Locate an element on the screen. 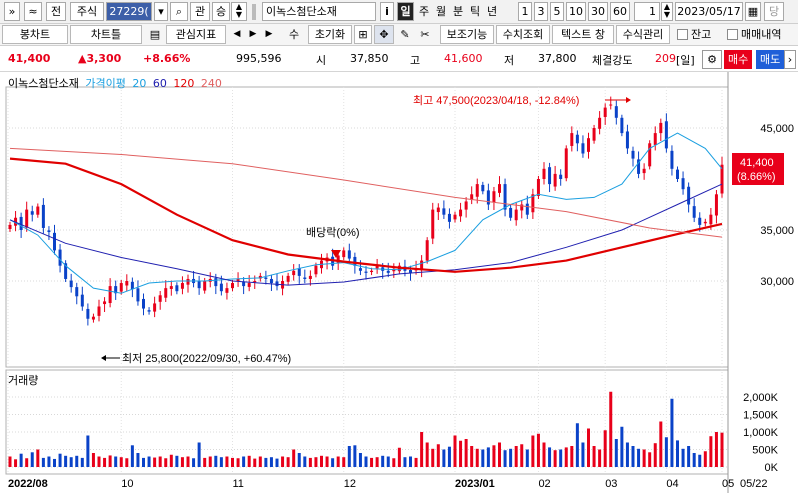 This screenshot has height=493, width=798. search-icon: ⌕ is located at coordinates (179, 11).